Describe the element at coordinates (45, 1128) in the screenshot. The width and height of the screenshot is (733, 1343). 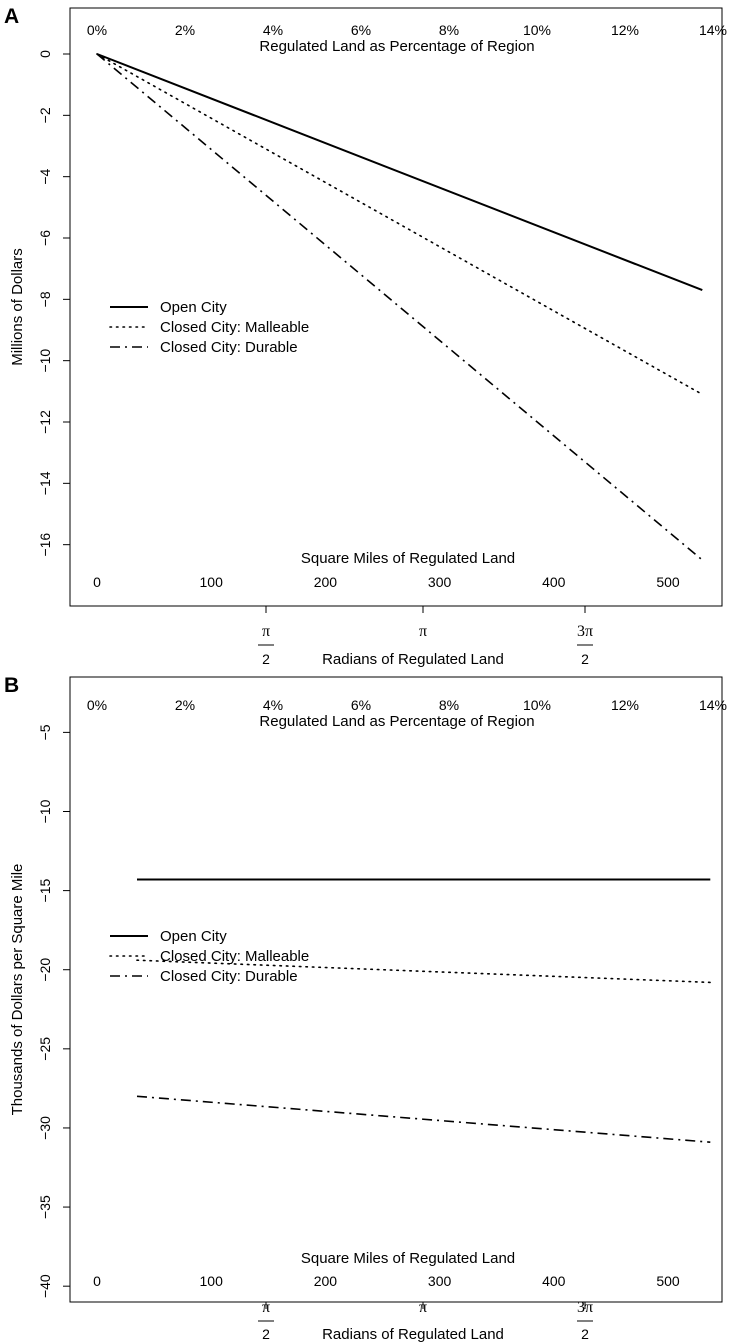
I see `y-tick-label: −30` at that location.